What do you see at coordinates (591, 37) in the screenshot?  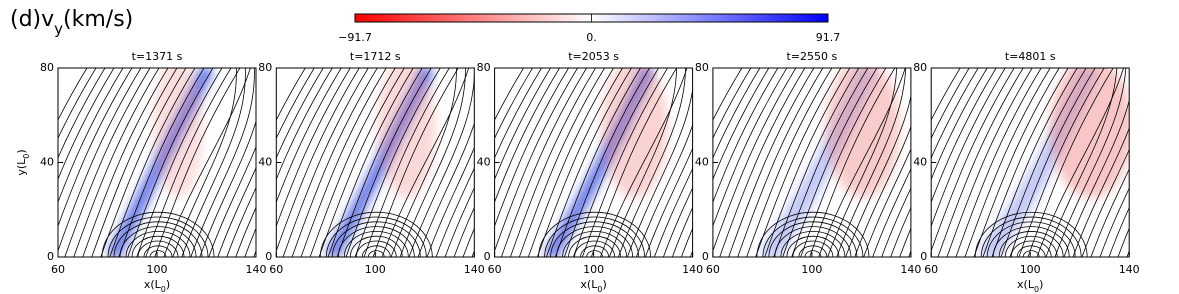 I see `colorbar-tick-label: 0.` at bounding box center [591, 37].